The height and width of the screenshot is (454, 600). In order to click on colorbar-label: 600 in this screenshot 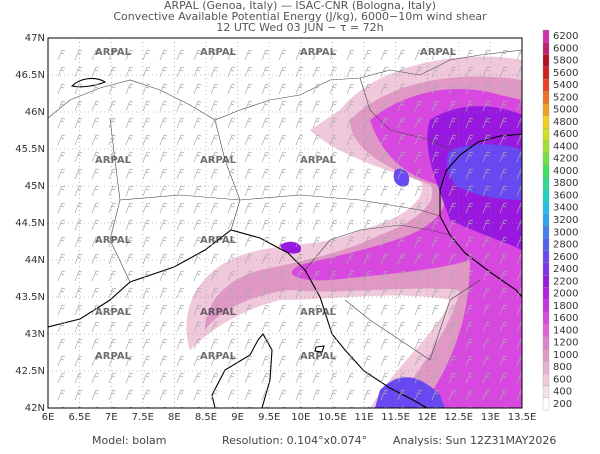, I will do `click(562, 379)`.